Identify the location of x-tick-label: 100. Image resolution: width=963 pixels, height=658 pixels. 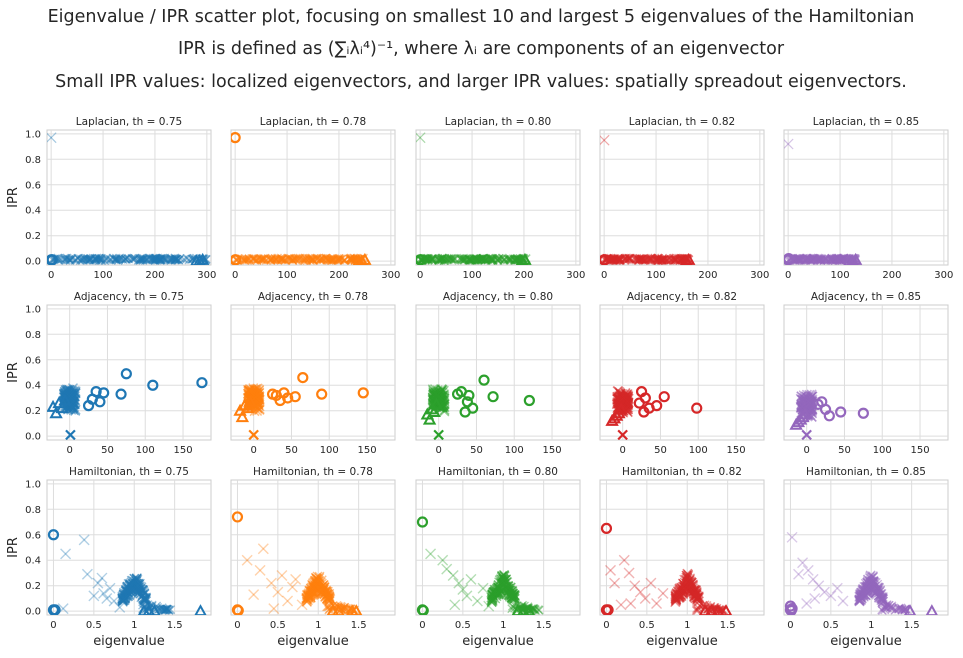
(145, 450).